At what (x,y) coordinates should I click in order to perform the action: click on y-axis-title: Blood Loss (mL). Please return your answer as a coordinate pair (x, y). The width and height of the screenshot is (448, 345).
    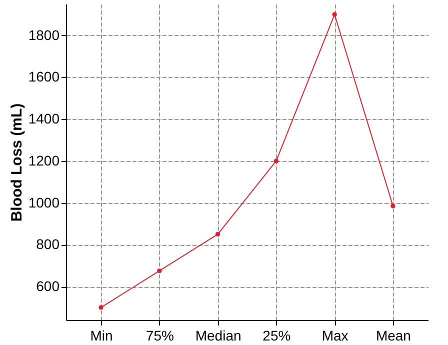
    Looking at the image, I should click on (17, 162).